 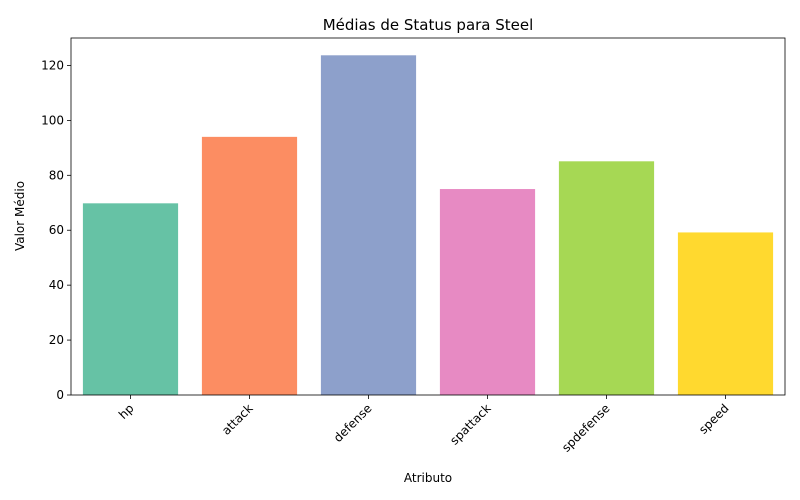 I want to click on y-tick-label-0: 0, so click(x=60, y=395).